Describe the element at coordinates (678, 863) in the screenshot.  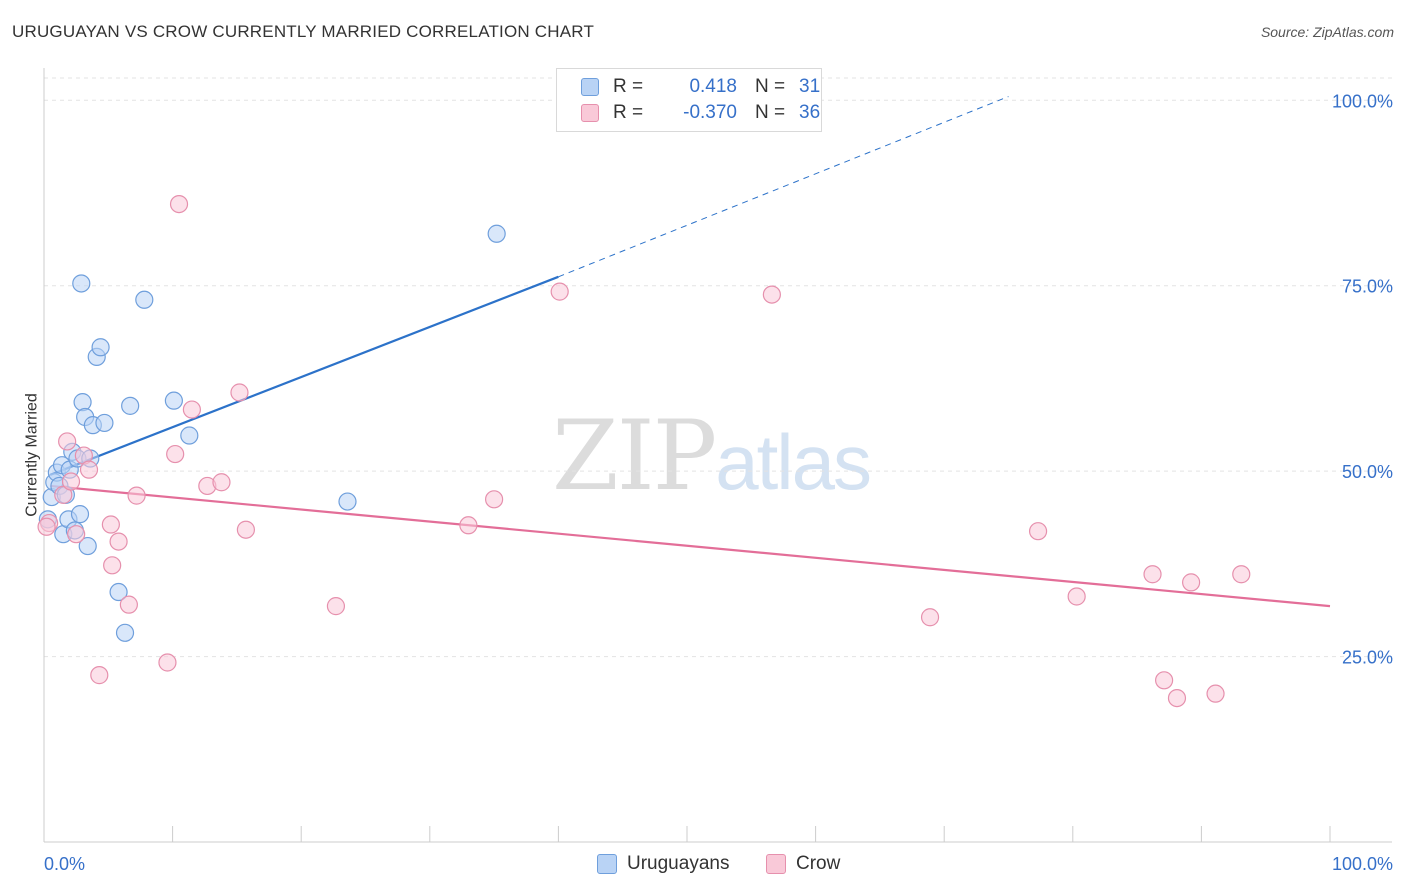
I see `legend-label-uruguayans: Uruguayans` at that location.